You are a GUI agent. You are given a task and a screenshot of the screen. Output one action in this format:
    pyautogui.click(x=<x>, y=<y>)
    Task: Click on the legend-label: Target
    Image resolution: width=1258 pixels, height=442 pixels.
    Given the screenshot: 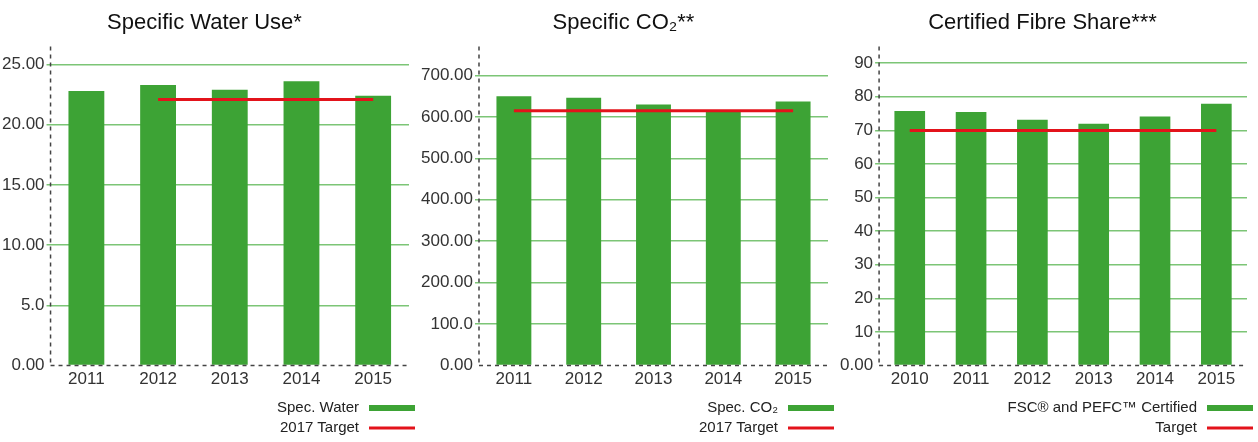 What is the action you would take?
    pyautogui.click(x=1176, y=427)
    